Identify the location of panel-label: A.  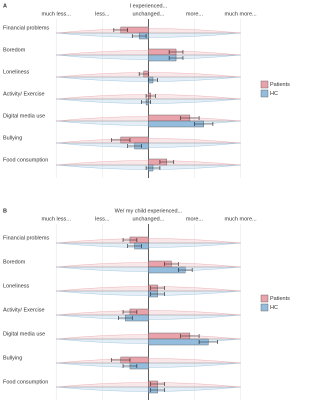
(5, 6).